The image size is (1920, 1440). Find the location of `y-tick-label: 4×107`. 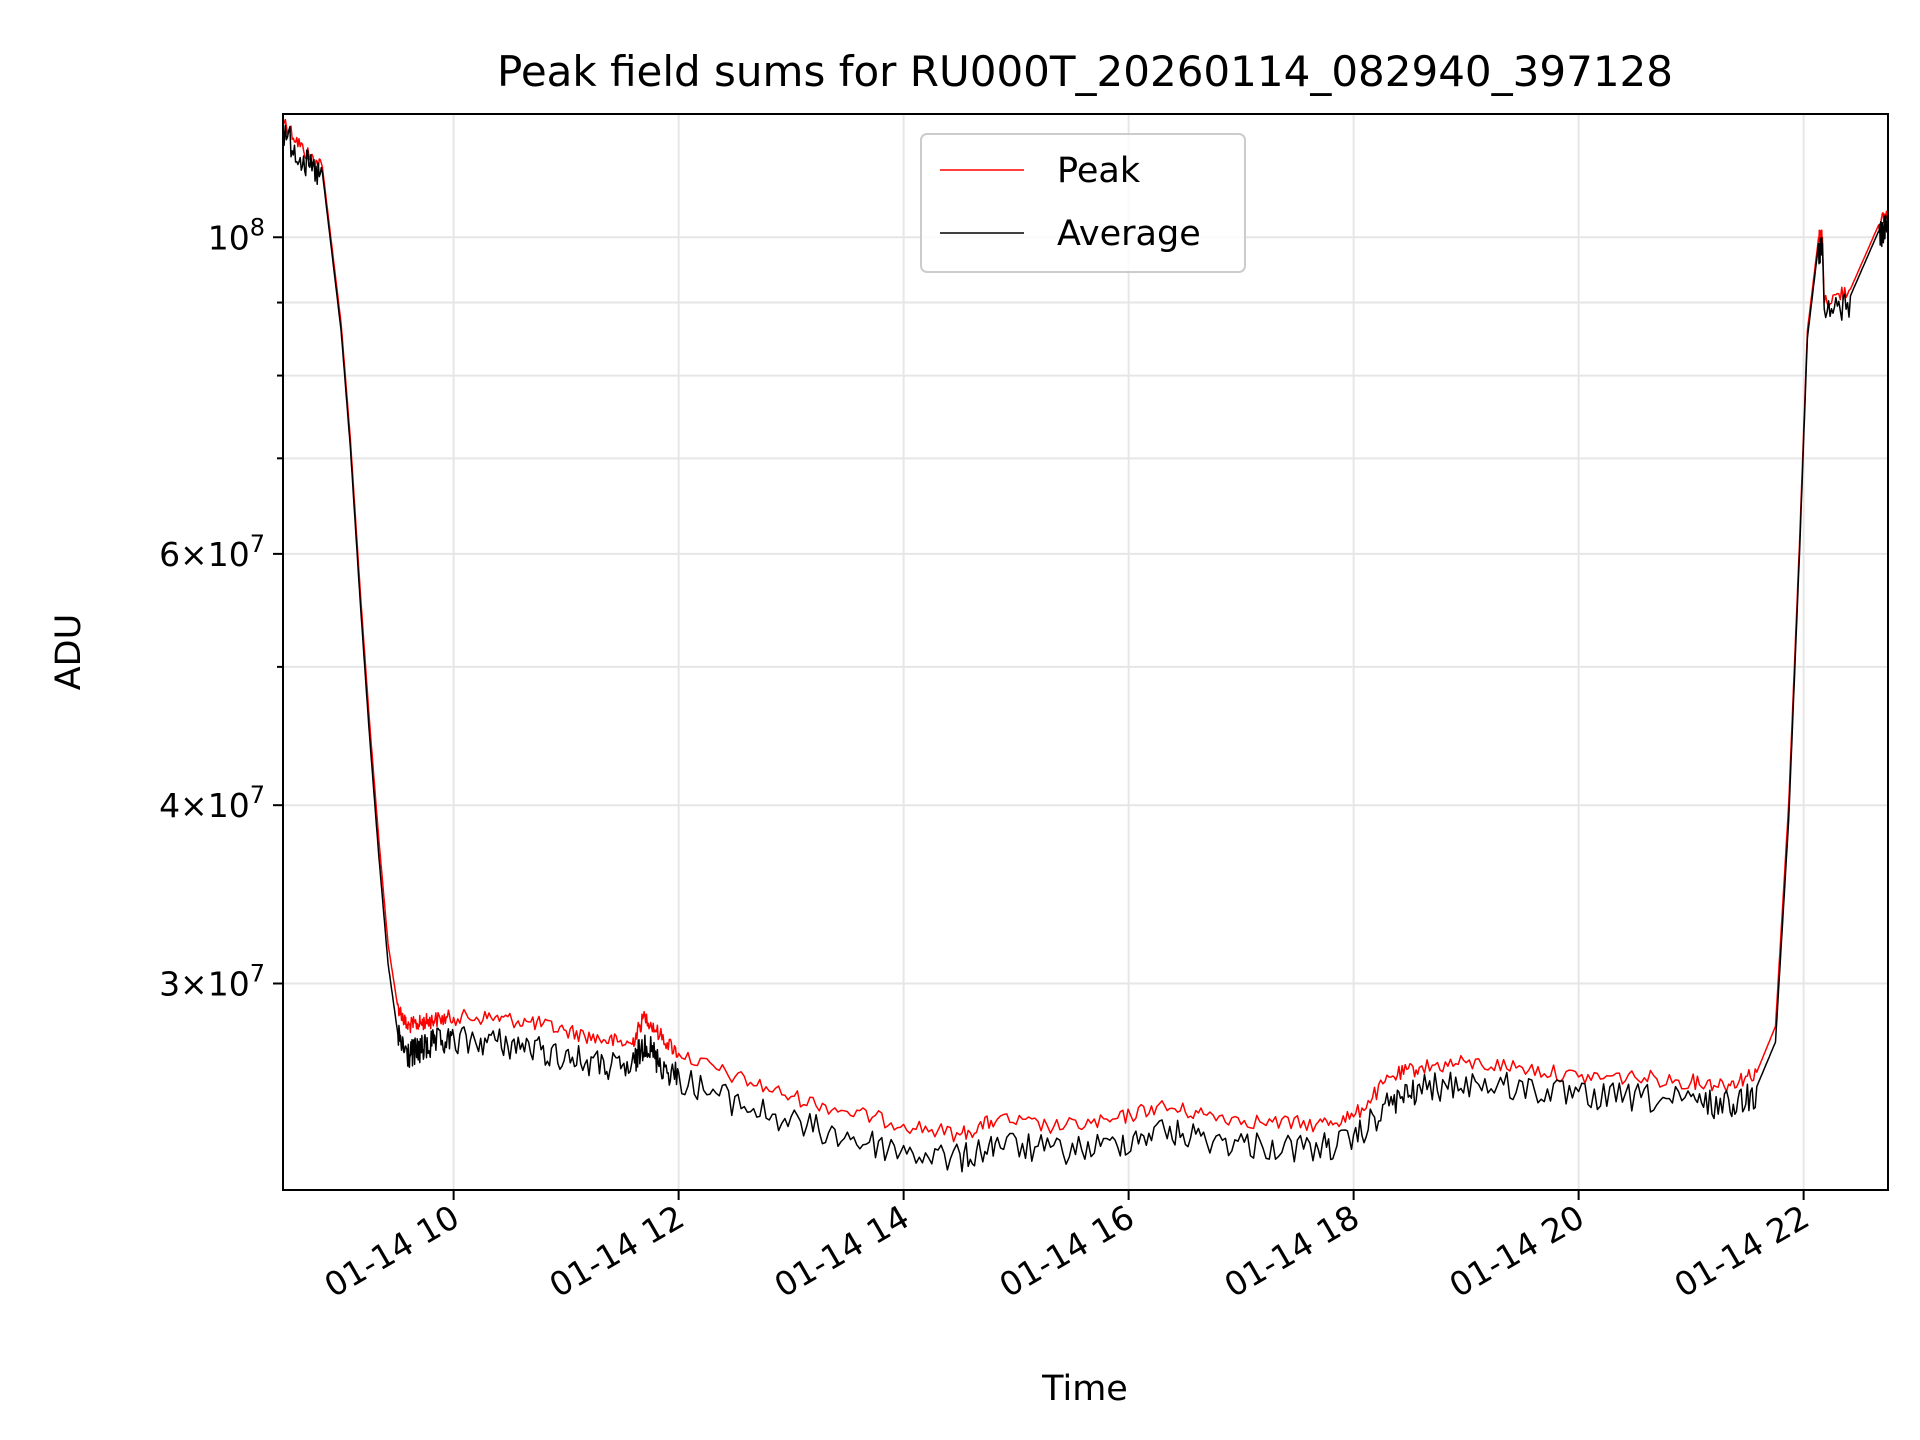

y-tick-label: 4×107 is located at coordinates (212, 803).